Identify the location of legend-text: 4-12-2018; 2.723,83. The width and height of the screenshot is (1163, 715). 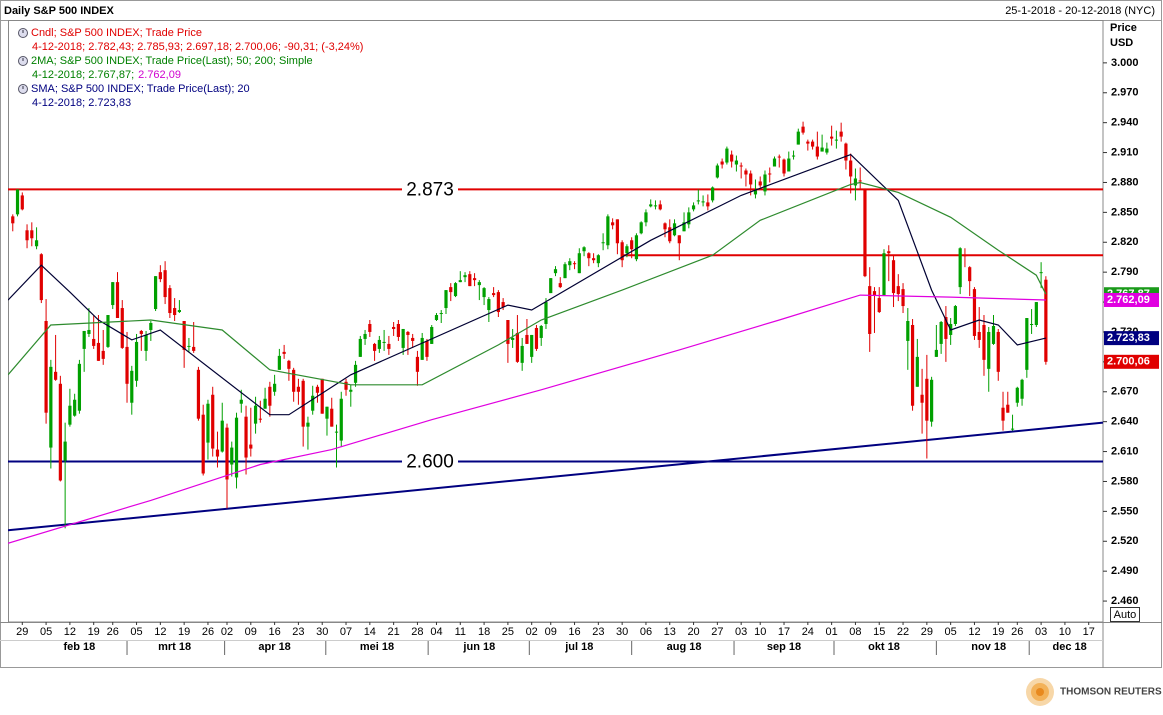
(81, 103).